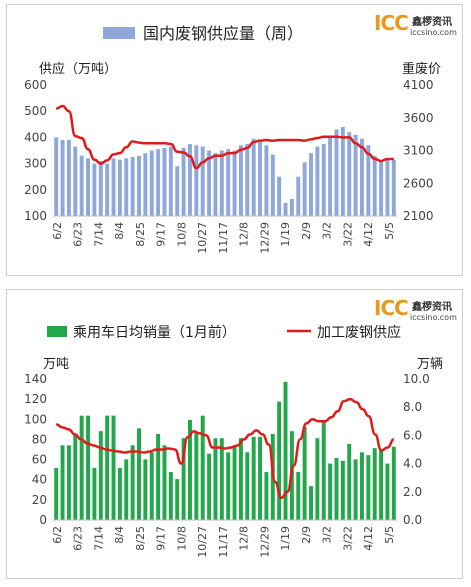 This screenshot has width=471, height=587. I want to click on legend-line-label: 加工废钢供应, so click(359, 332).